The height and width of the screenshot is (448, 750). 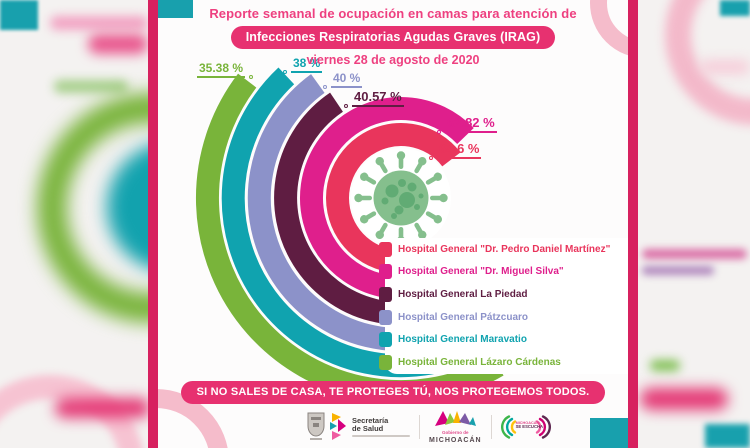 I want to click on legend-hospital-name: Hospital General "Dr. Miguel Silva", so click(x=481, y=272).